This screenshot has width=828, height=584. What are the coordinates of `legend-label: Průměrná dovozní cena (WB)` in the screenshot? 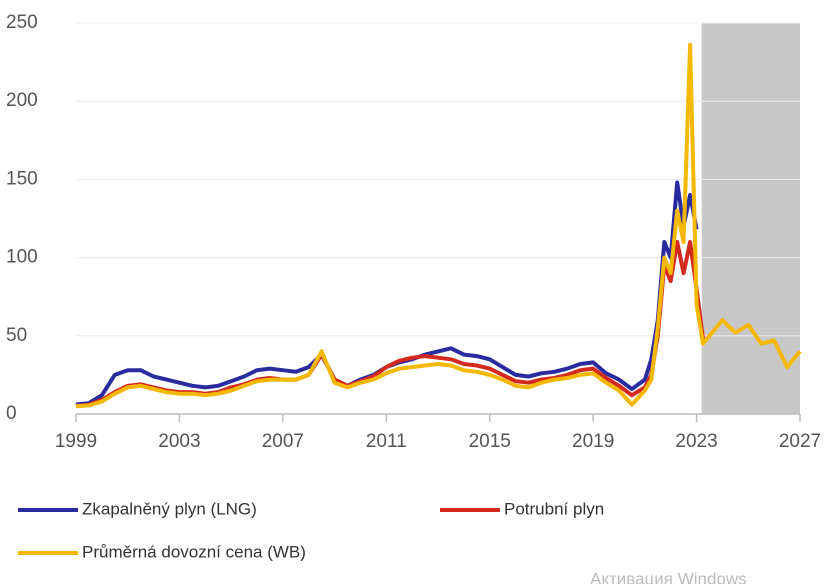 It's located at (194, 551).